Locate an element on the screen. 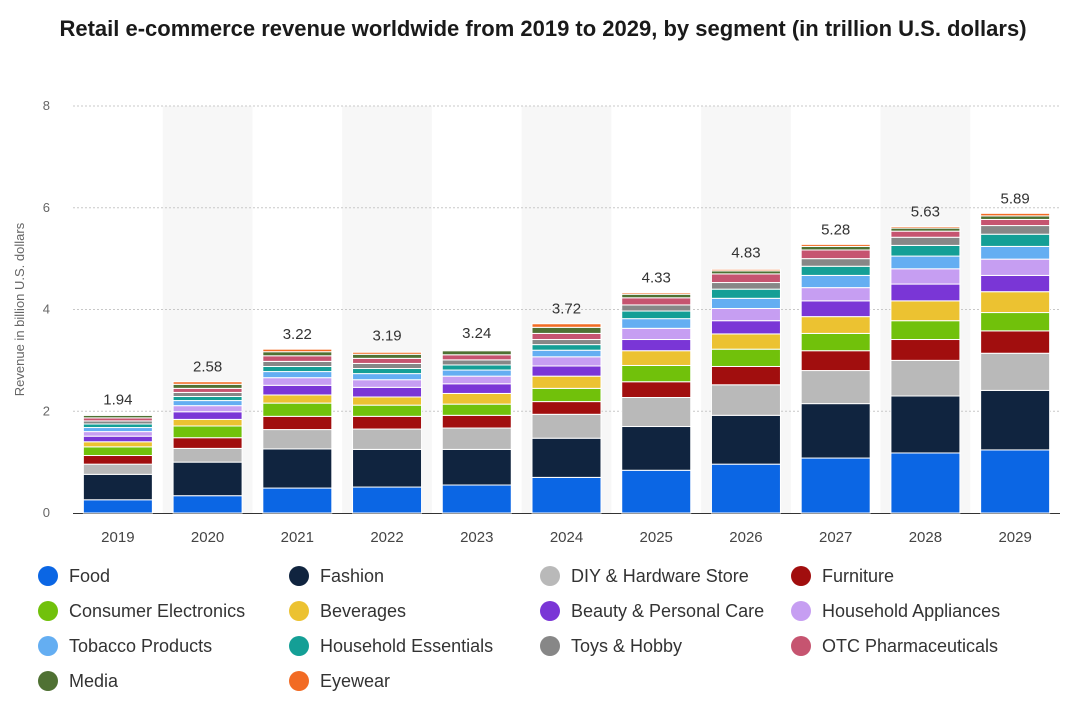 This screenshot has width=1086, height=703. legend-item: Food is located at coordinates (74, 576).